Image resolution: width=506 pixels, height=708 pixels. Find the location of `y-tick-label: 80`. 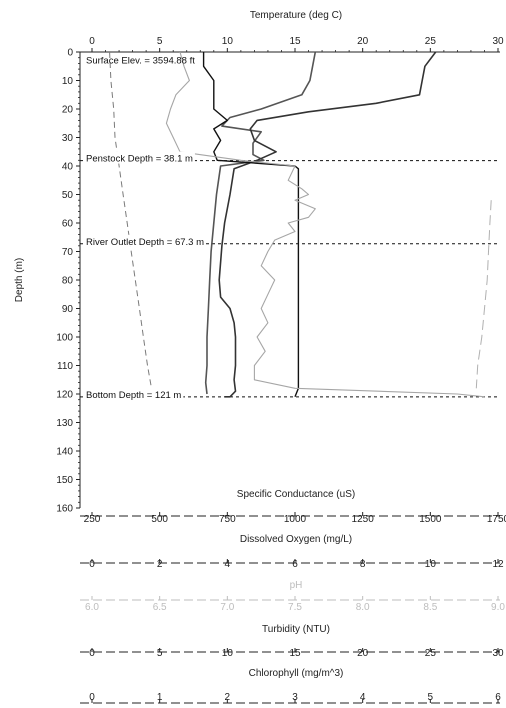

y-tick-label: 80 is located at coordinates (68, 281).